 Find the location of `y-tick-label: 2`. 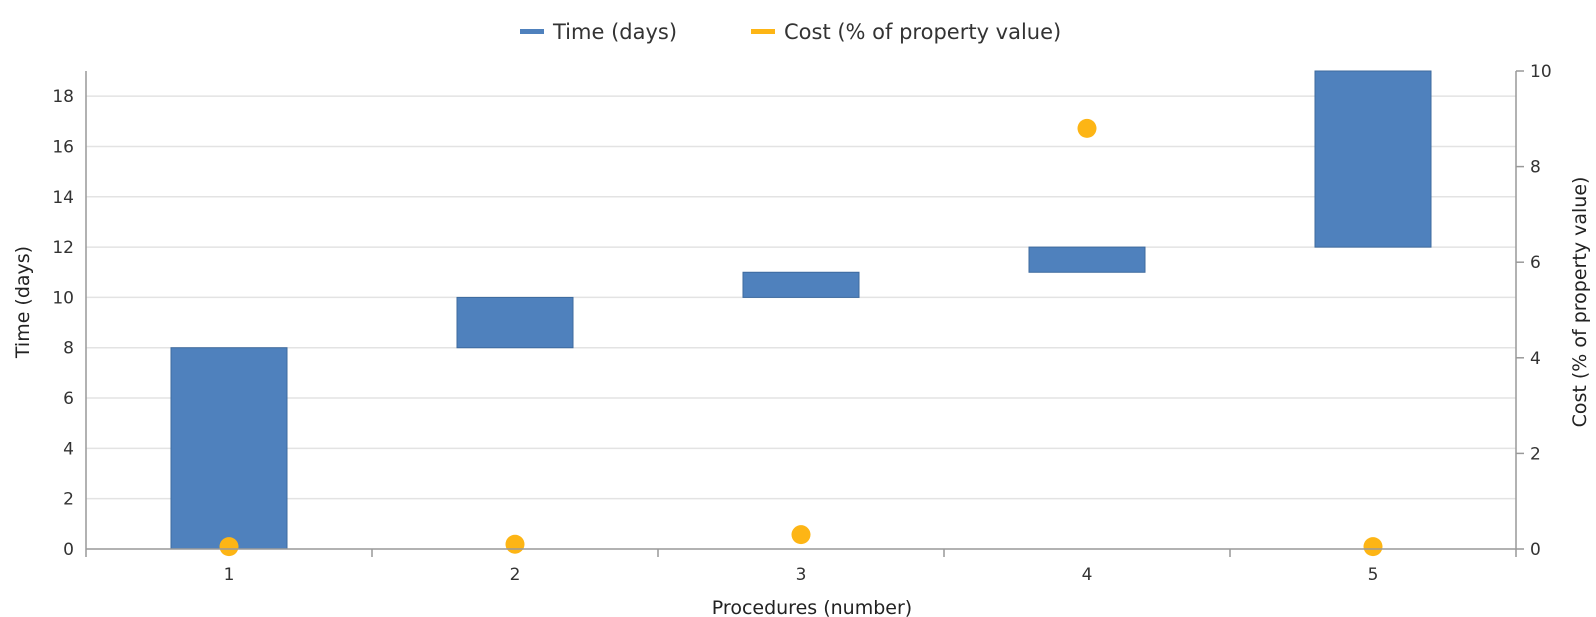

y-tick-label: 2 is located at coordinates (68, 500).